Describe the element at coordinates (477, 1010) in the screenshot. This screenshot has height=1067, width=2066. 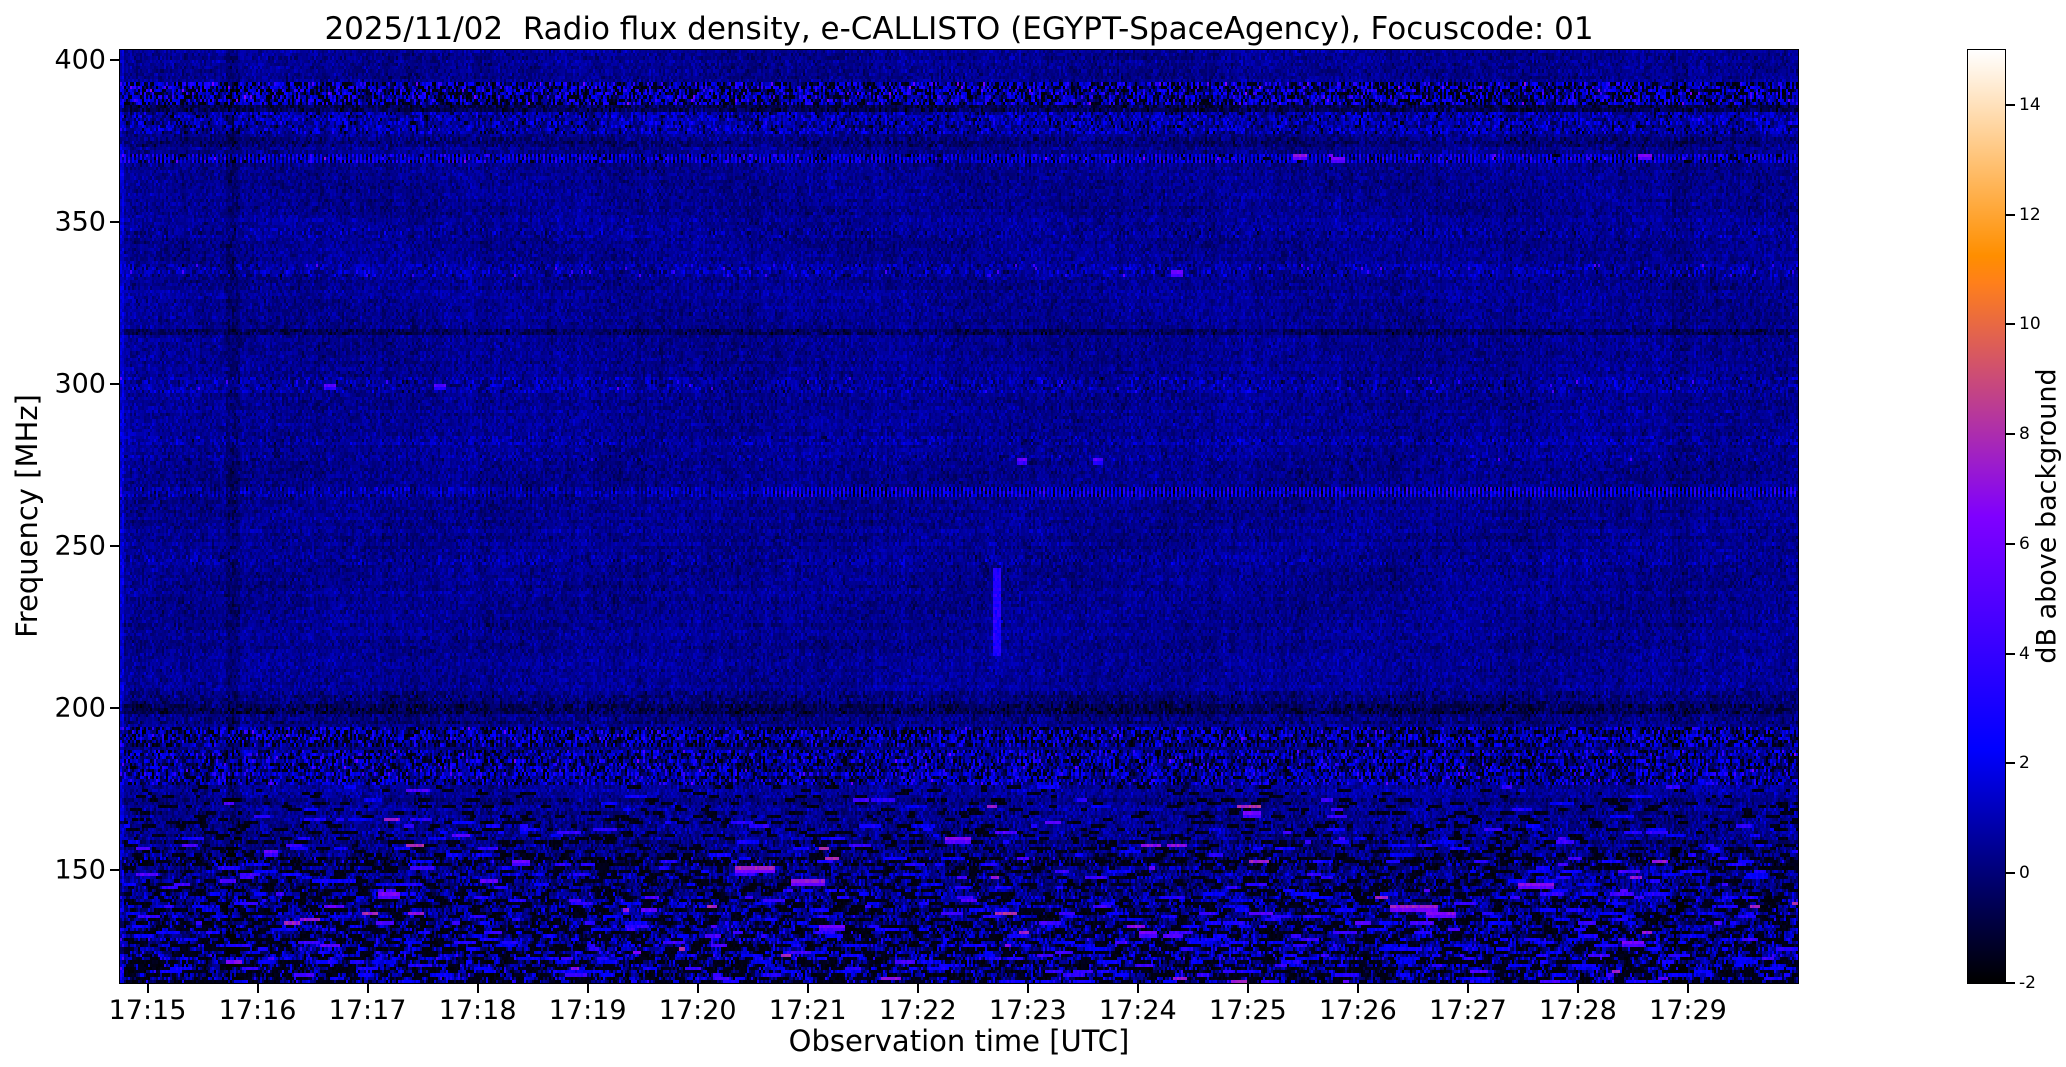
I see `x-tick-label: 17:18` at that location.